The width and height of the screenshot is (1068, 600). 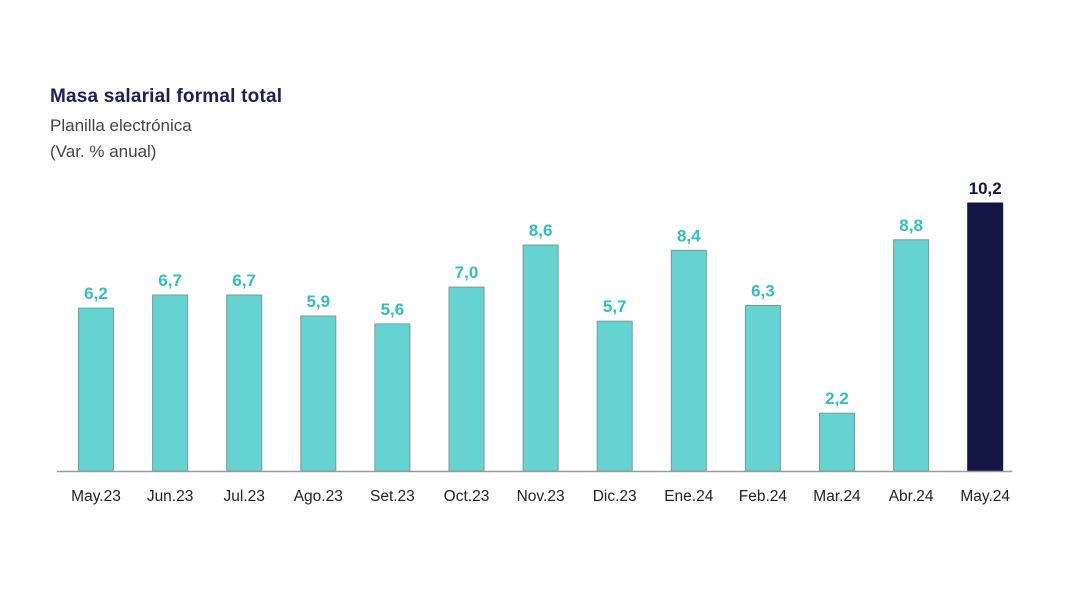 I want to click on bar-Oct.23, so click(x=466, y=379).